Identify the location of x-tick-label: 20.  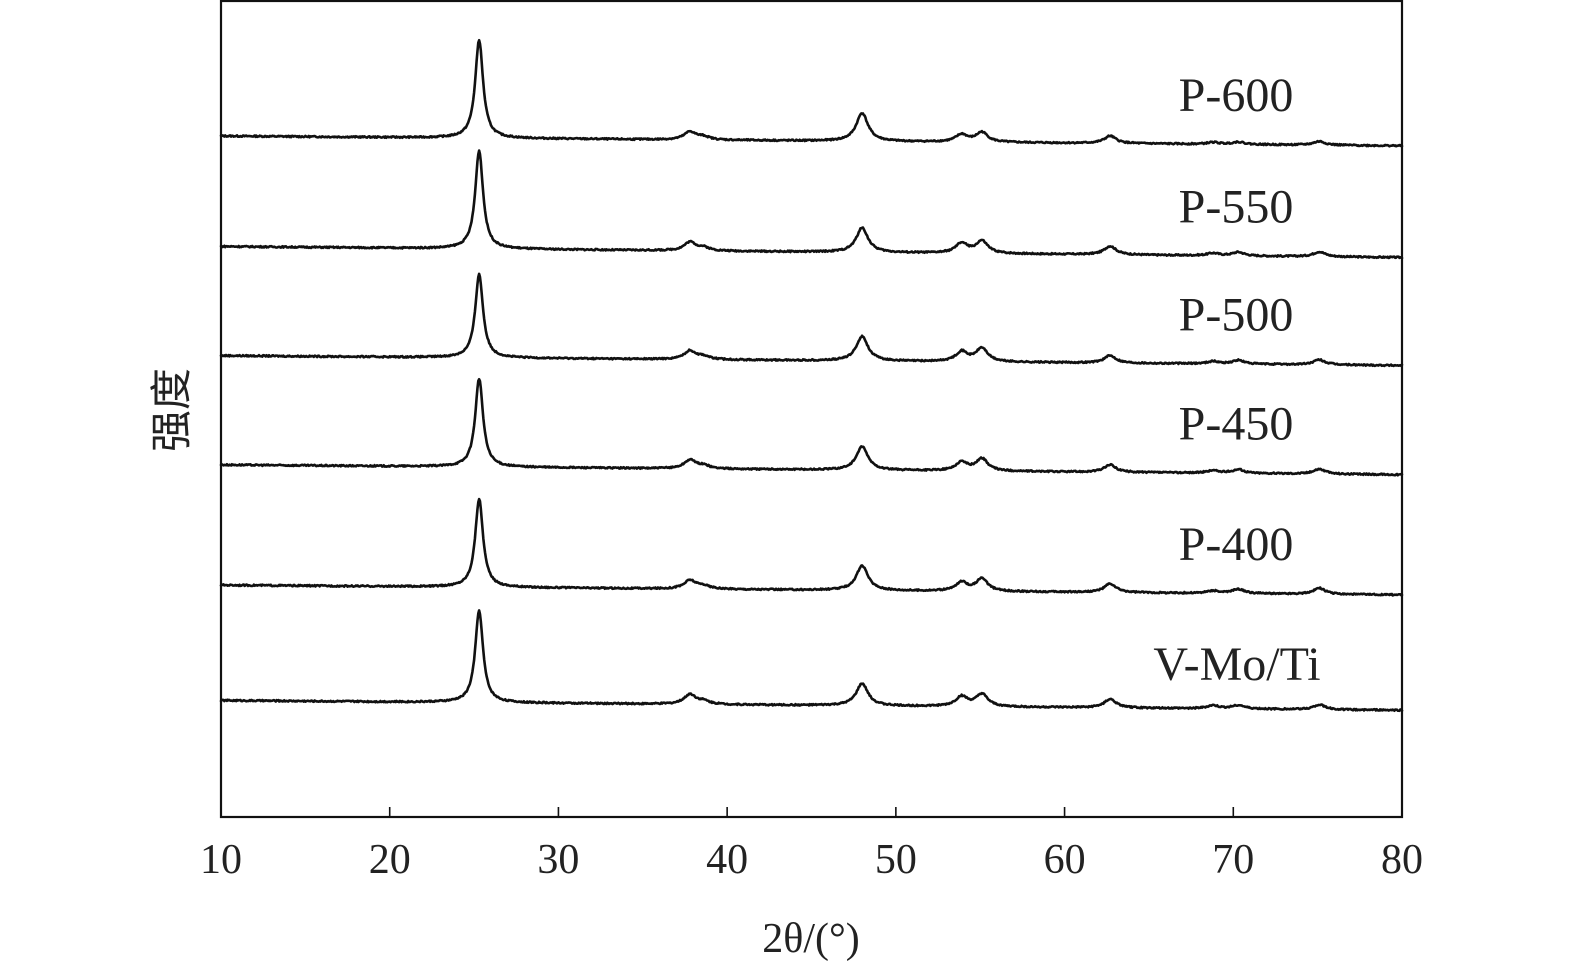
(390, 860).